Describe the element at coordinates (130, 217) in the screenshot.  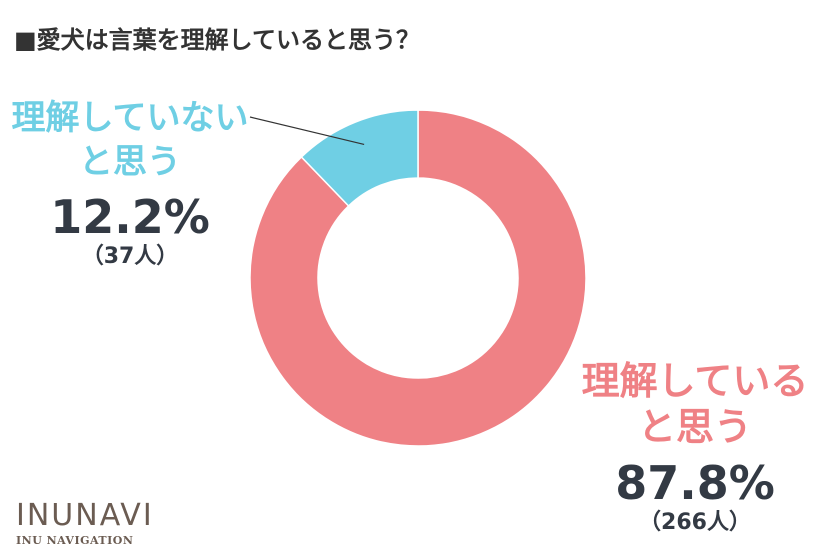
I see `value-not-understand: 12.2%` at that location.